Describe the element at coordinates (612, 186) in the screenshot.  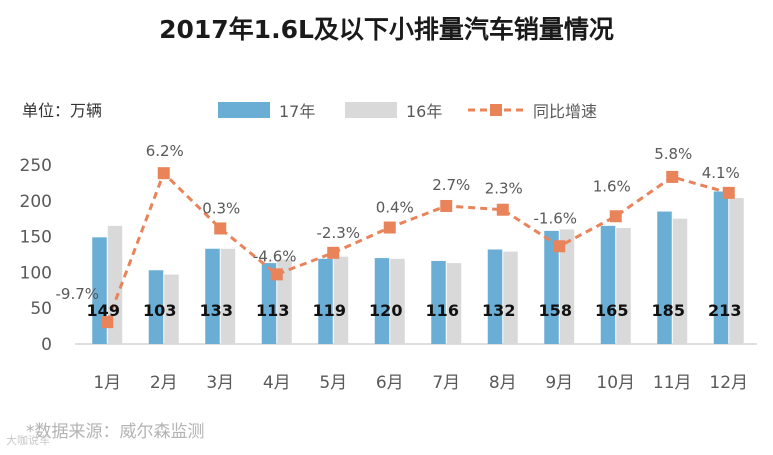
I see `growth-label: 1.6%` at that location.